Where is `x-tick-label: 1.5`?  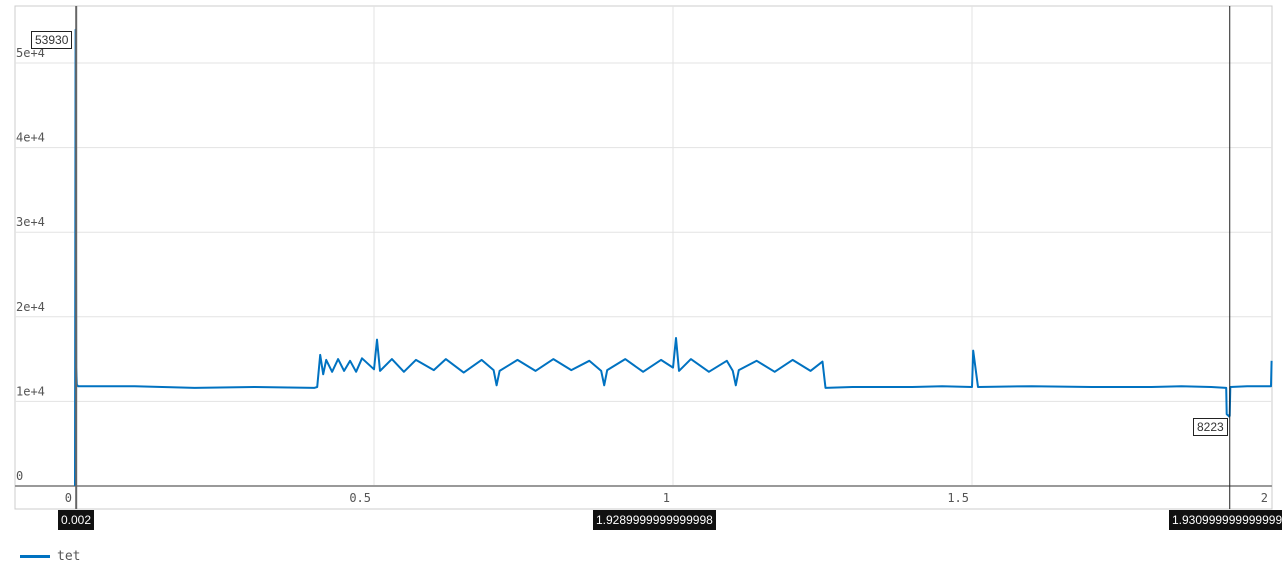
x-tick-label: 1.5 is located at coordinates (958, 498).